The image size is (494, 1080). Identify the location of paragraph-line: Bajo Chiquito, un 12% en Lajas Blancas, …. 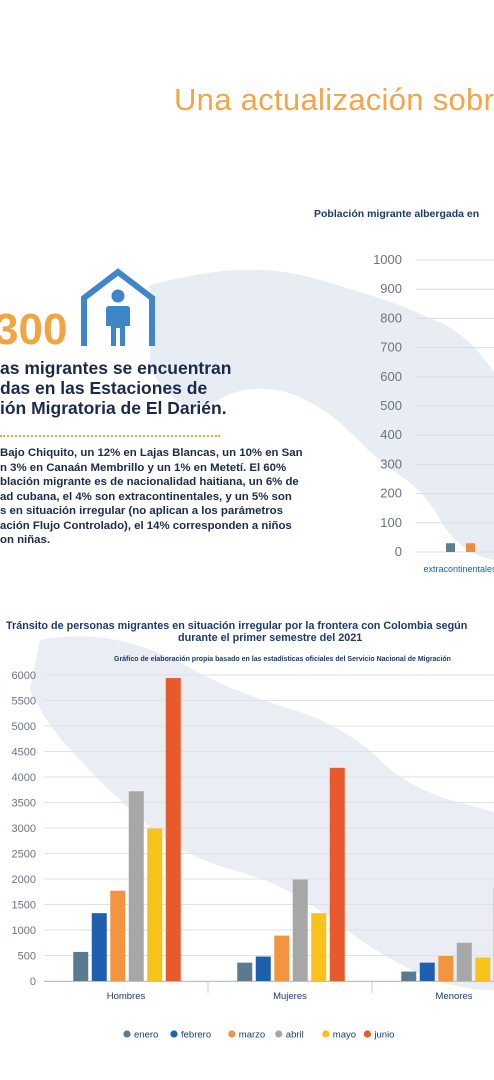
(151, 453).